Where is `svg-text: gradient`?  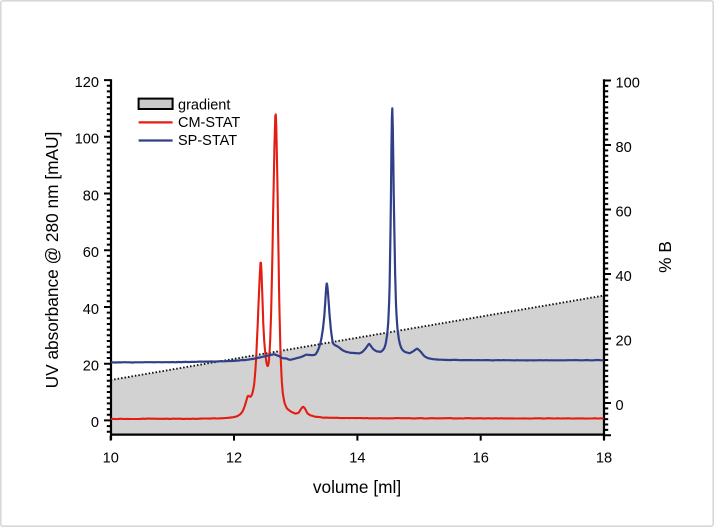 svg-text: gradient is located at coordinates (204, 105).